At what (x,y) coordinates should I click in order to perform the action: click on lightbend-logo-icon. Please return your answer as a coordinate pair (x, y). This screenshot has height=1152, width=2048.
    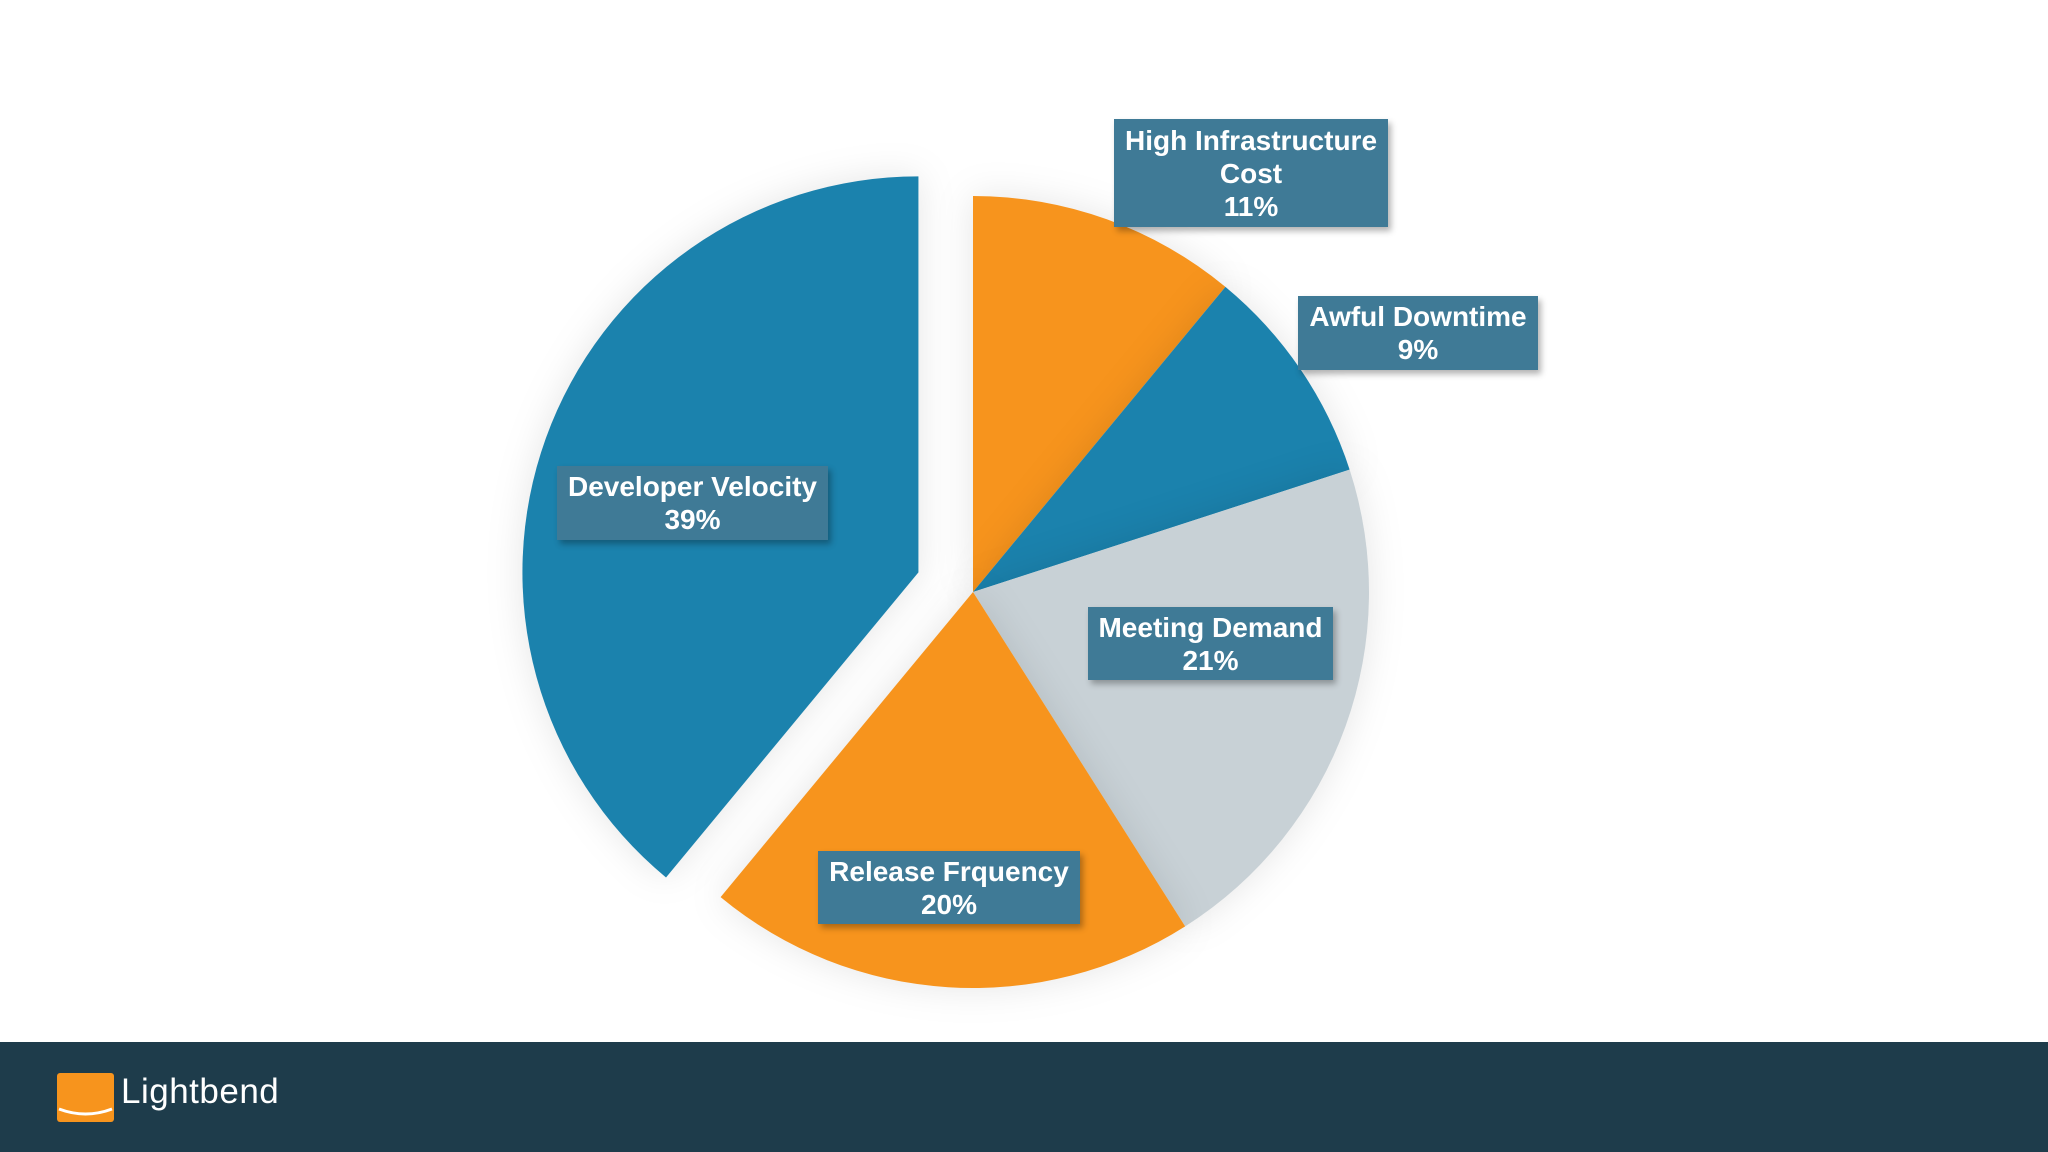
    Looking at the image, I should click on (85, 1097).